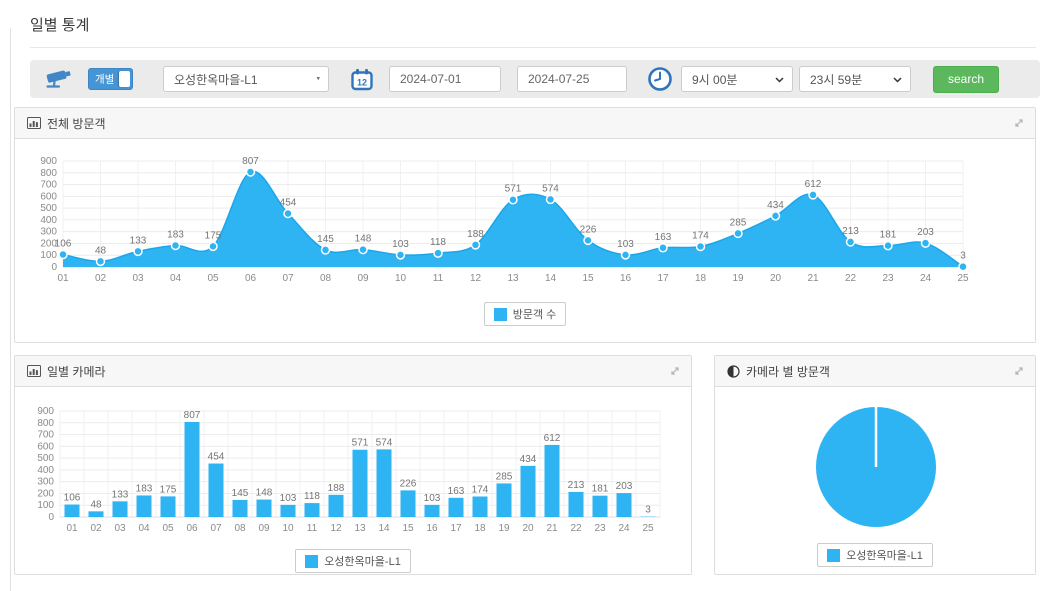  I want to click on time-from-select: 9시 00분, so click(737, 79).